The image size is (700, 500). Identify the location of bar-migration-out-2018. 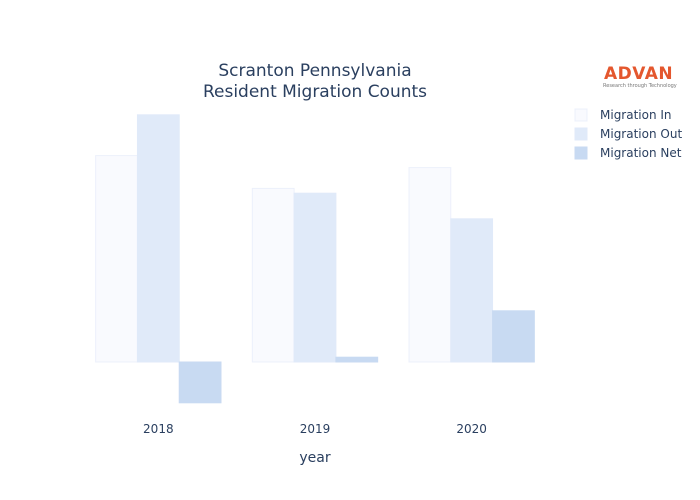
(158, 238).